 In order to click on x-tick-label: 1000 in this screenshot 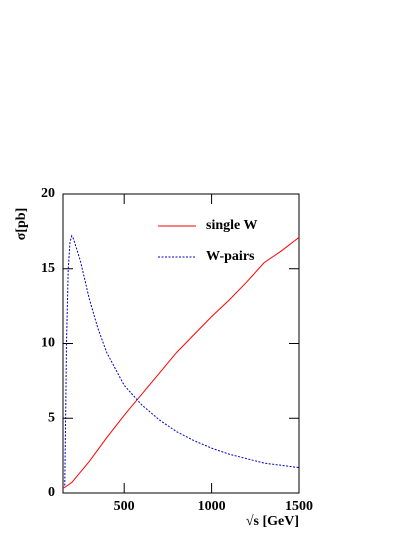, I will do `click(212, 506)`.